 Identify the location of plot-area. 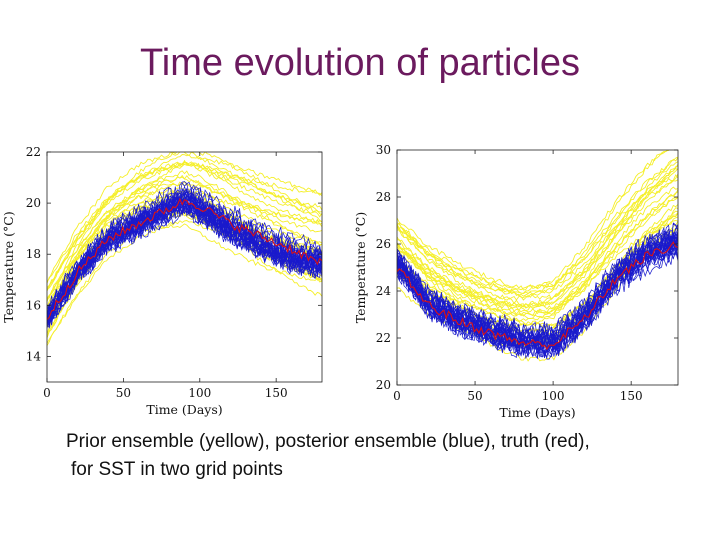
(184, 249).